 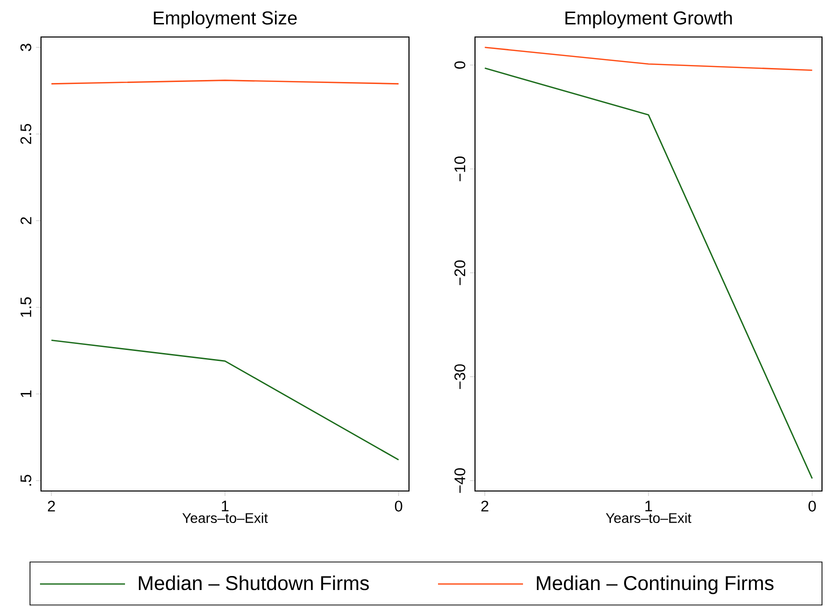 What do you see at coordinates (225, 19) in the screenshot?
I see `chart-title: Employment Size` at bounding box center [225, 19].